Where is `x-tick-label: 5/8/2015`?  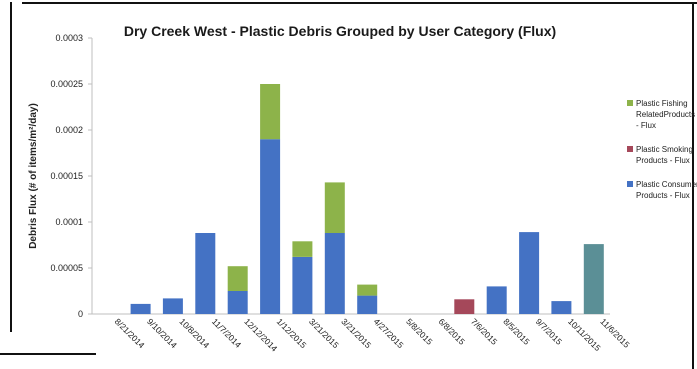 x-tick-label: 5/8/2015 is located at coordinates (419, 331).